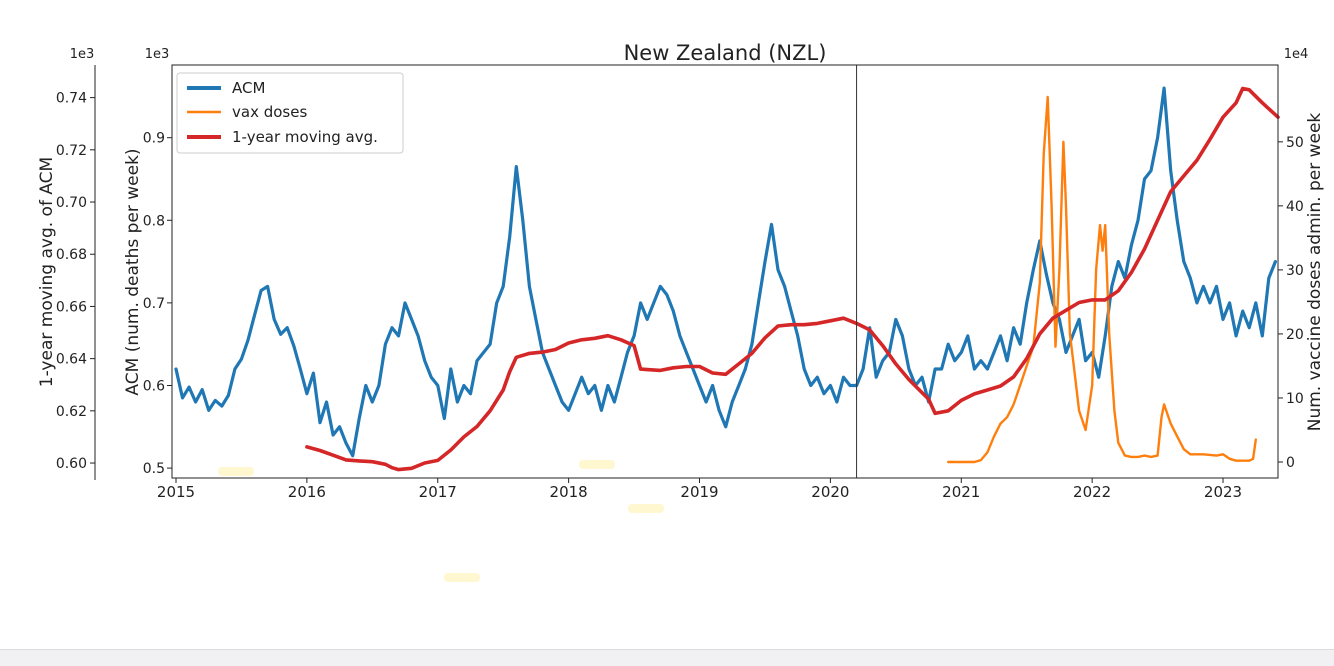  What do you see at coordinates (1223, 492) in the screenshot?
I see `x-tick-label: 2023` at bounding box center [1223, 492].